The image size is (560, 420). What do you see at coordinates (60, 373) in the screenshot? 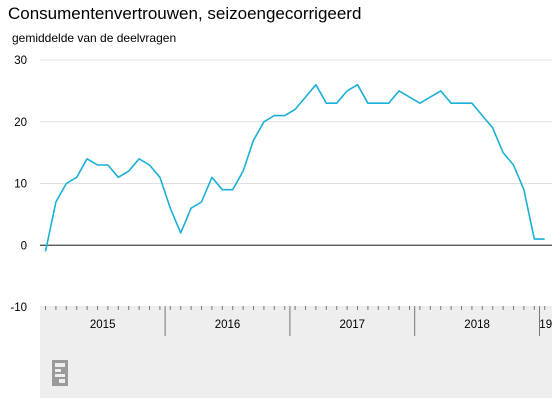
I see `cbs-logo-icon` at bounding box center [60, 373].